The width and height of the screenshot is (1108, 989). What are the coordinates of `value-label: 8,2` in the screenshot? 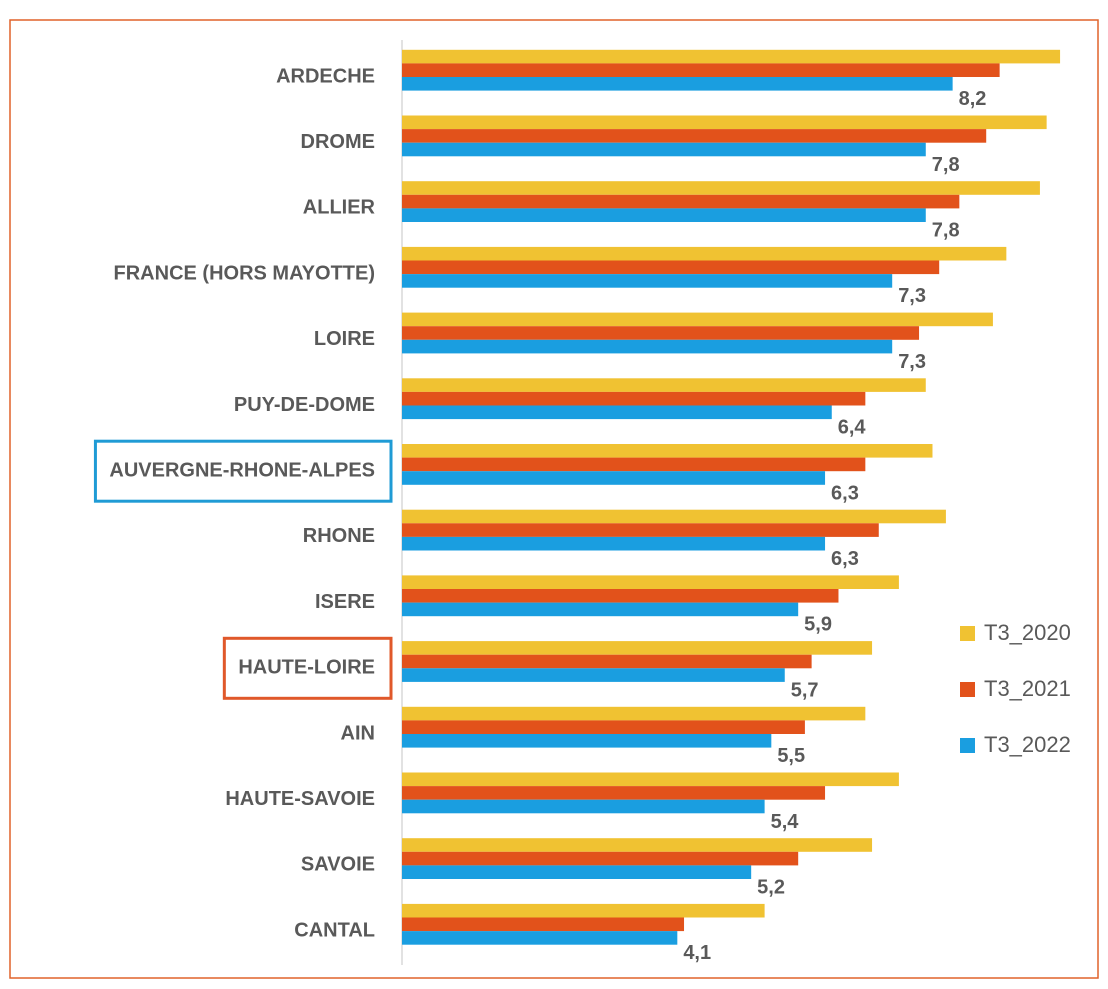 It's located at (973, 99).